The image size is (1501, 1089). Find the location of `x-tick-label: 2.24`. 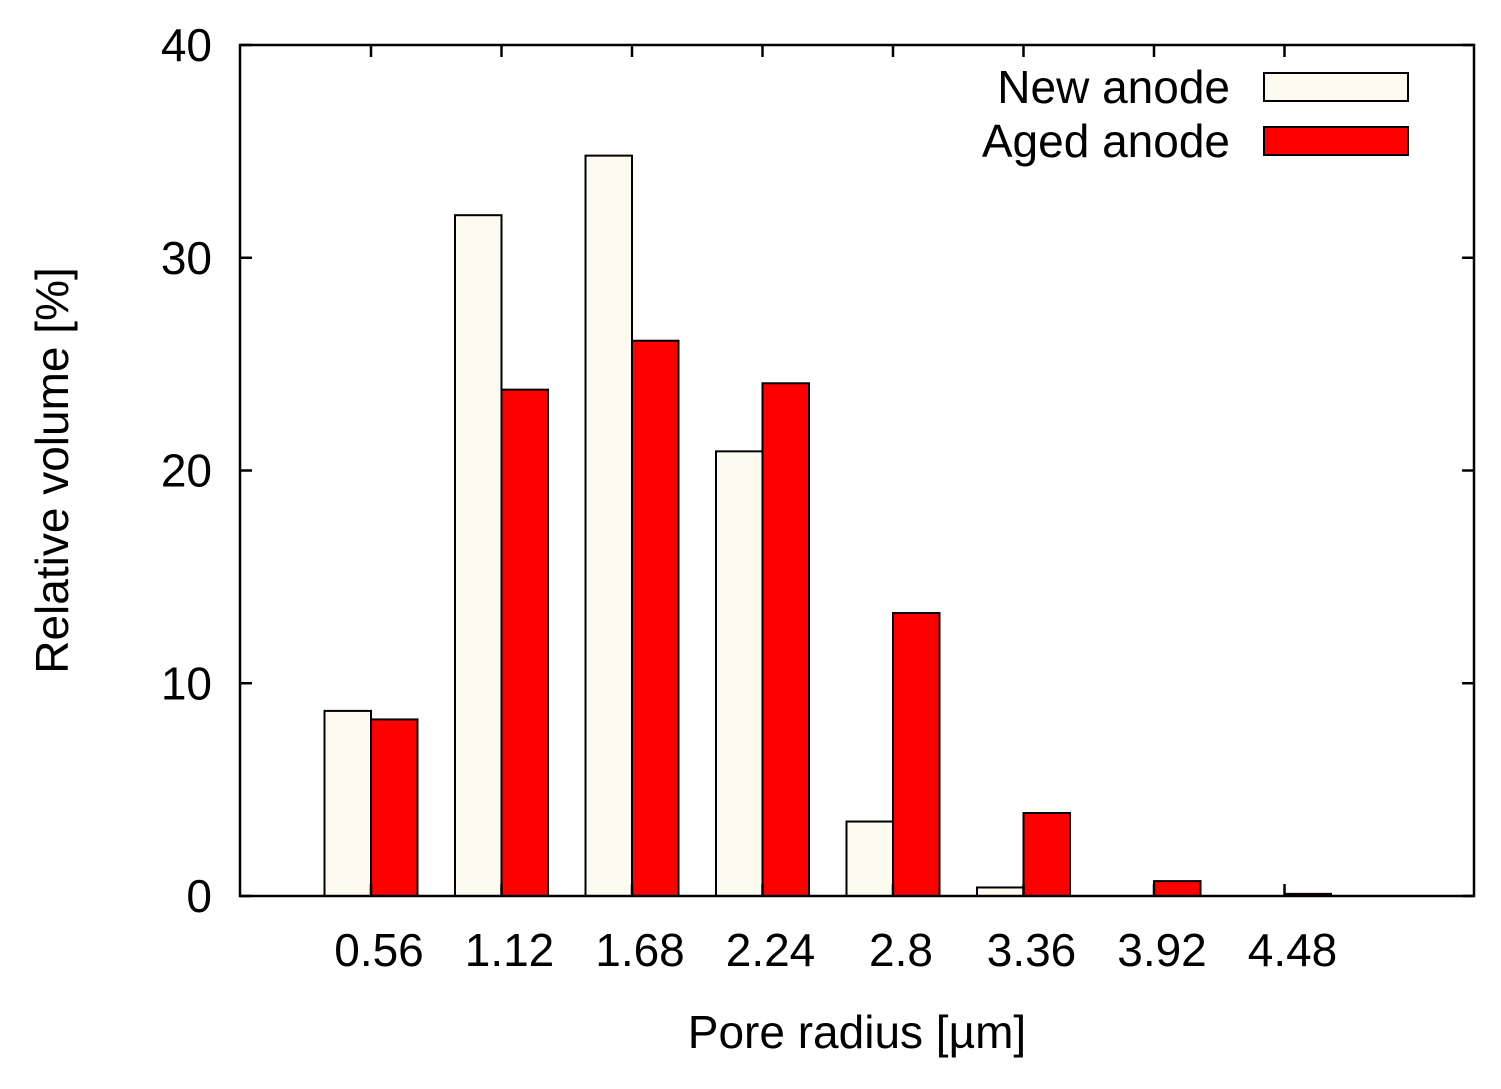

x-tick-label: 2.24 is located at coordinates (771, 950).